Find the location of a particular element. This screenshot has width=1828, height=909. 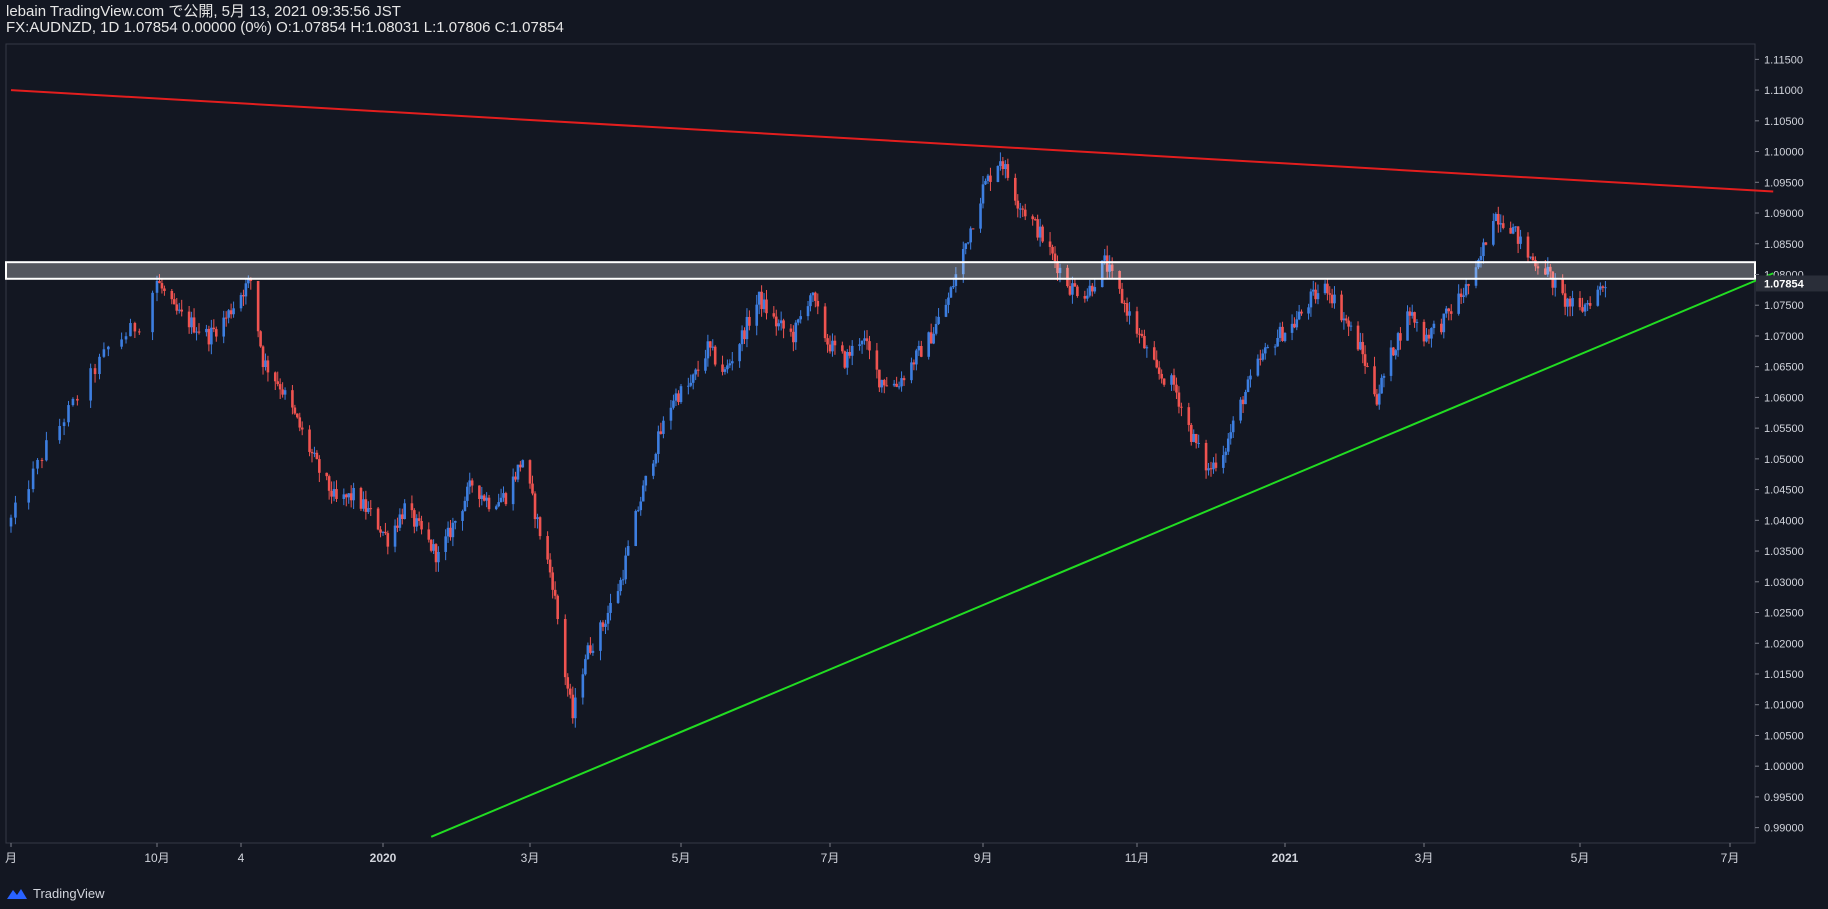

y-tick-label: 1.00500 is located at coordinates (1784, 736).